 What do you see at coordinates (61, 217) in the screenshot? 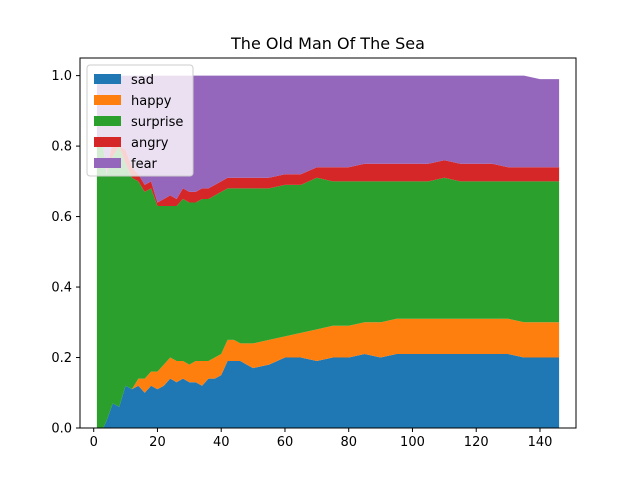
I see `y-tick-label: 0.6` at bounding box center [61, 217].